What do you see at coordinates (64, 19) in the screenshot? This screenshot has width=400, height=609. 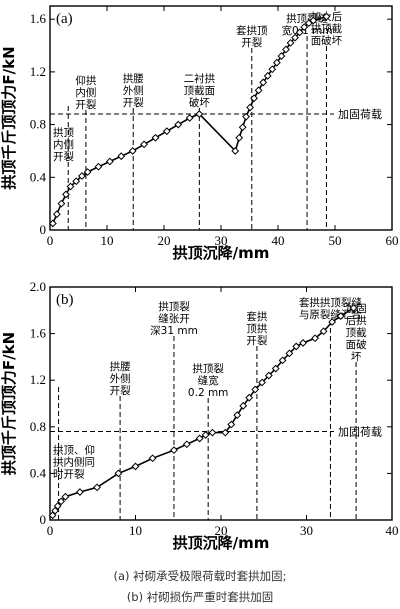 I see `panel-label: (a)` at bounding box center [64, 19].